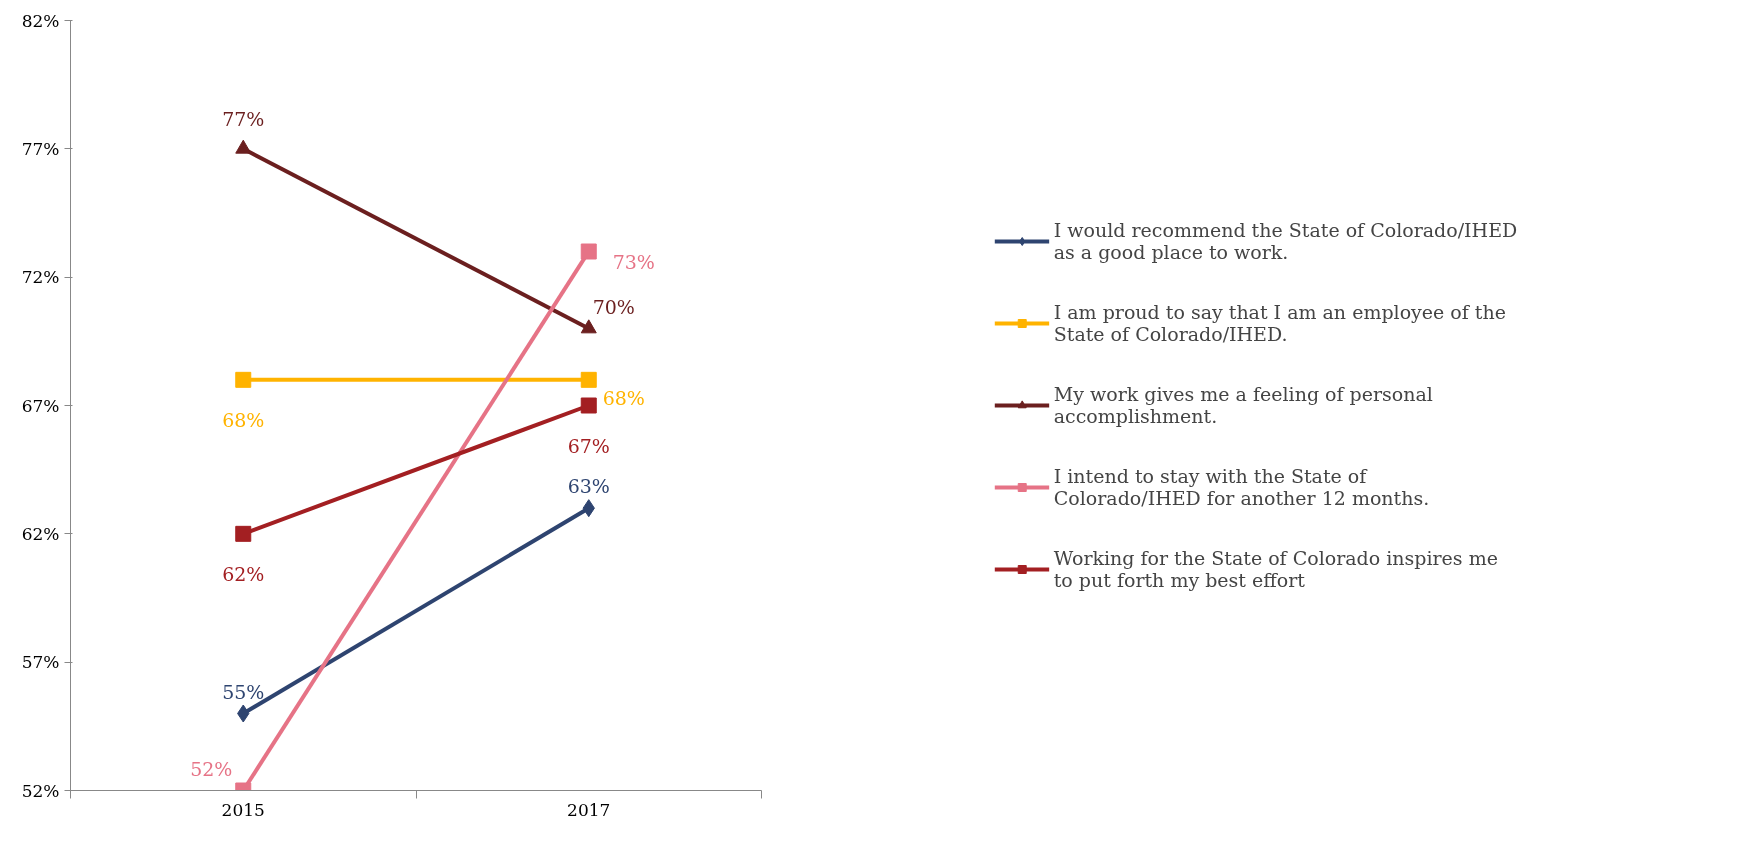 Image resolution: width=1756 pixels, height=850 pixels. Describe the element at coordinates (40, 533) in the screenshot. I see `y-tick-label: 62%` at that location.